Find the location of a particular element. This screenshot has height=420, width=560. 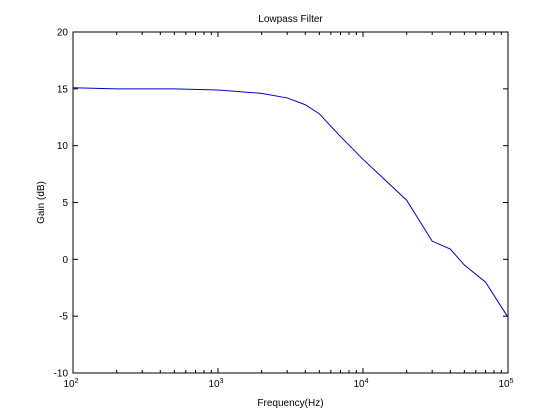

y-tick-label: 10 is located at coordinates (63, 146).